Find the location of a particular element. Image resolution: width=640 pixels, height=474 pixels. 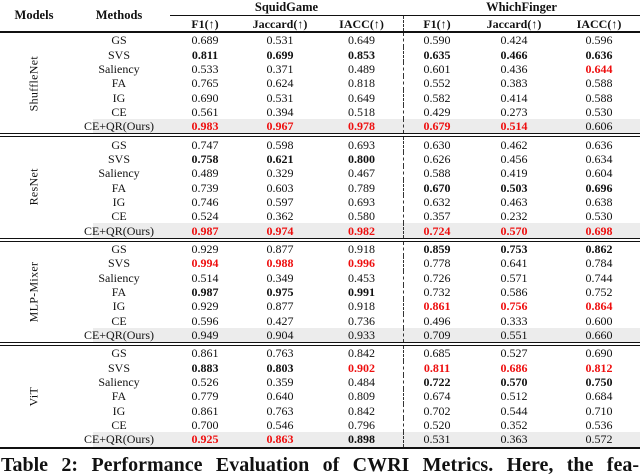

metric-value: 0.546 is located at coordinates (280, 425).